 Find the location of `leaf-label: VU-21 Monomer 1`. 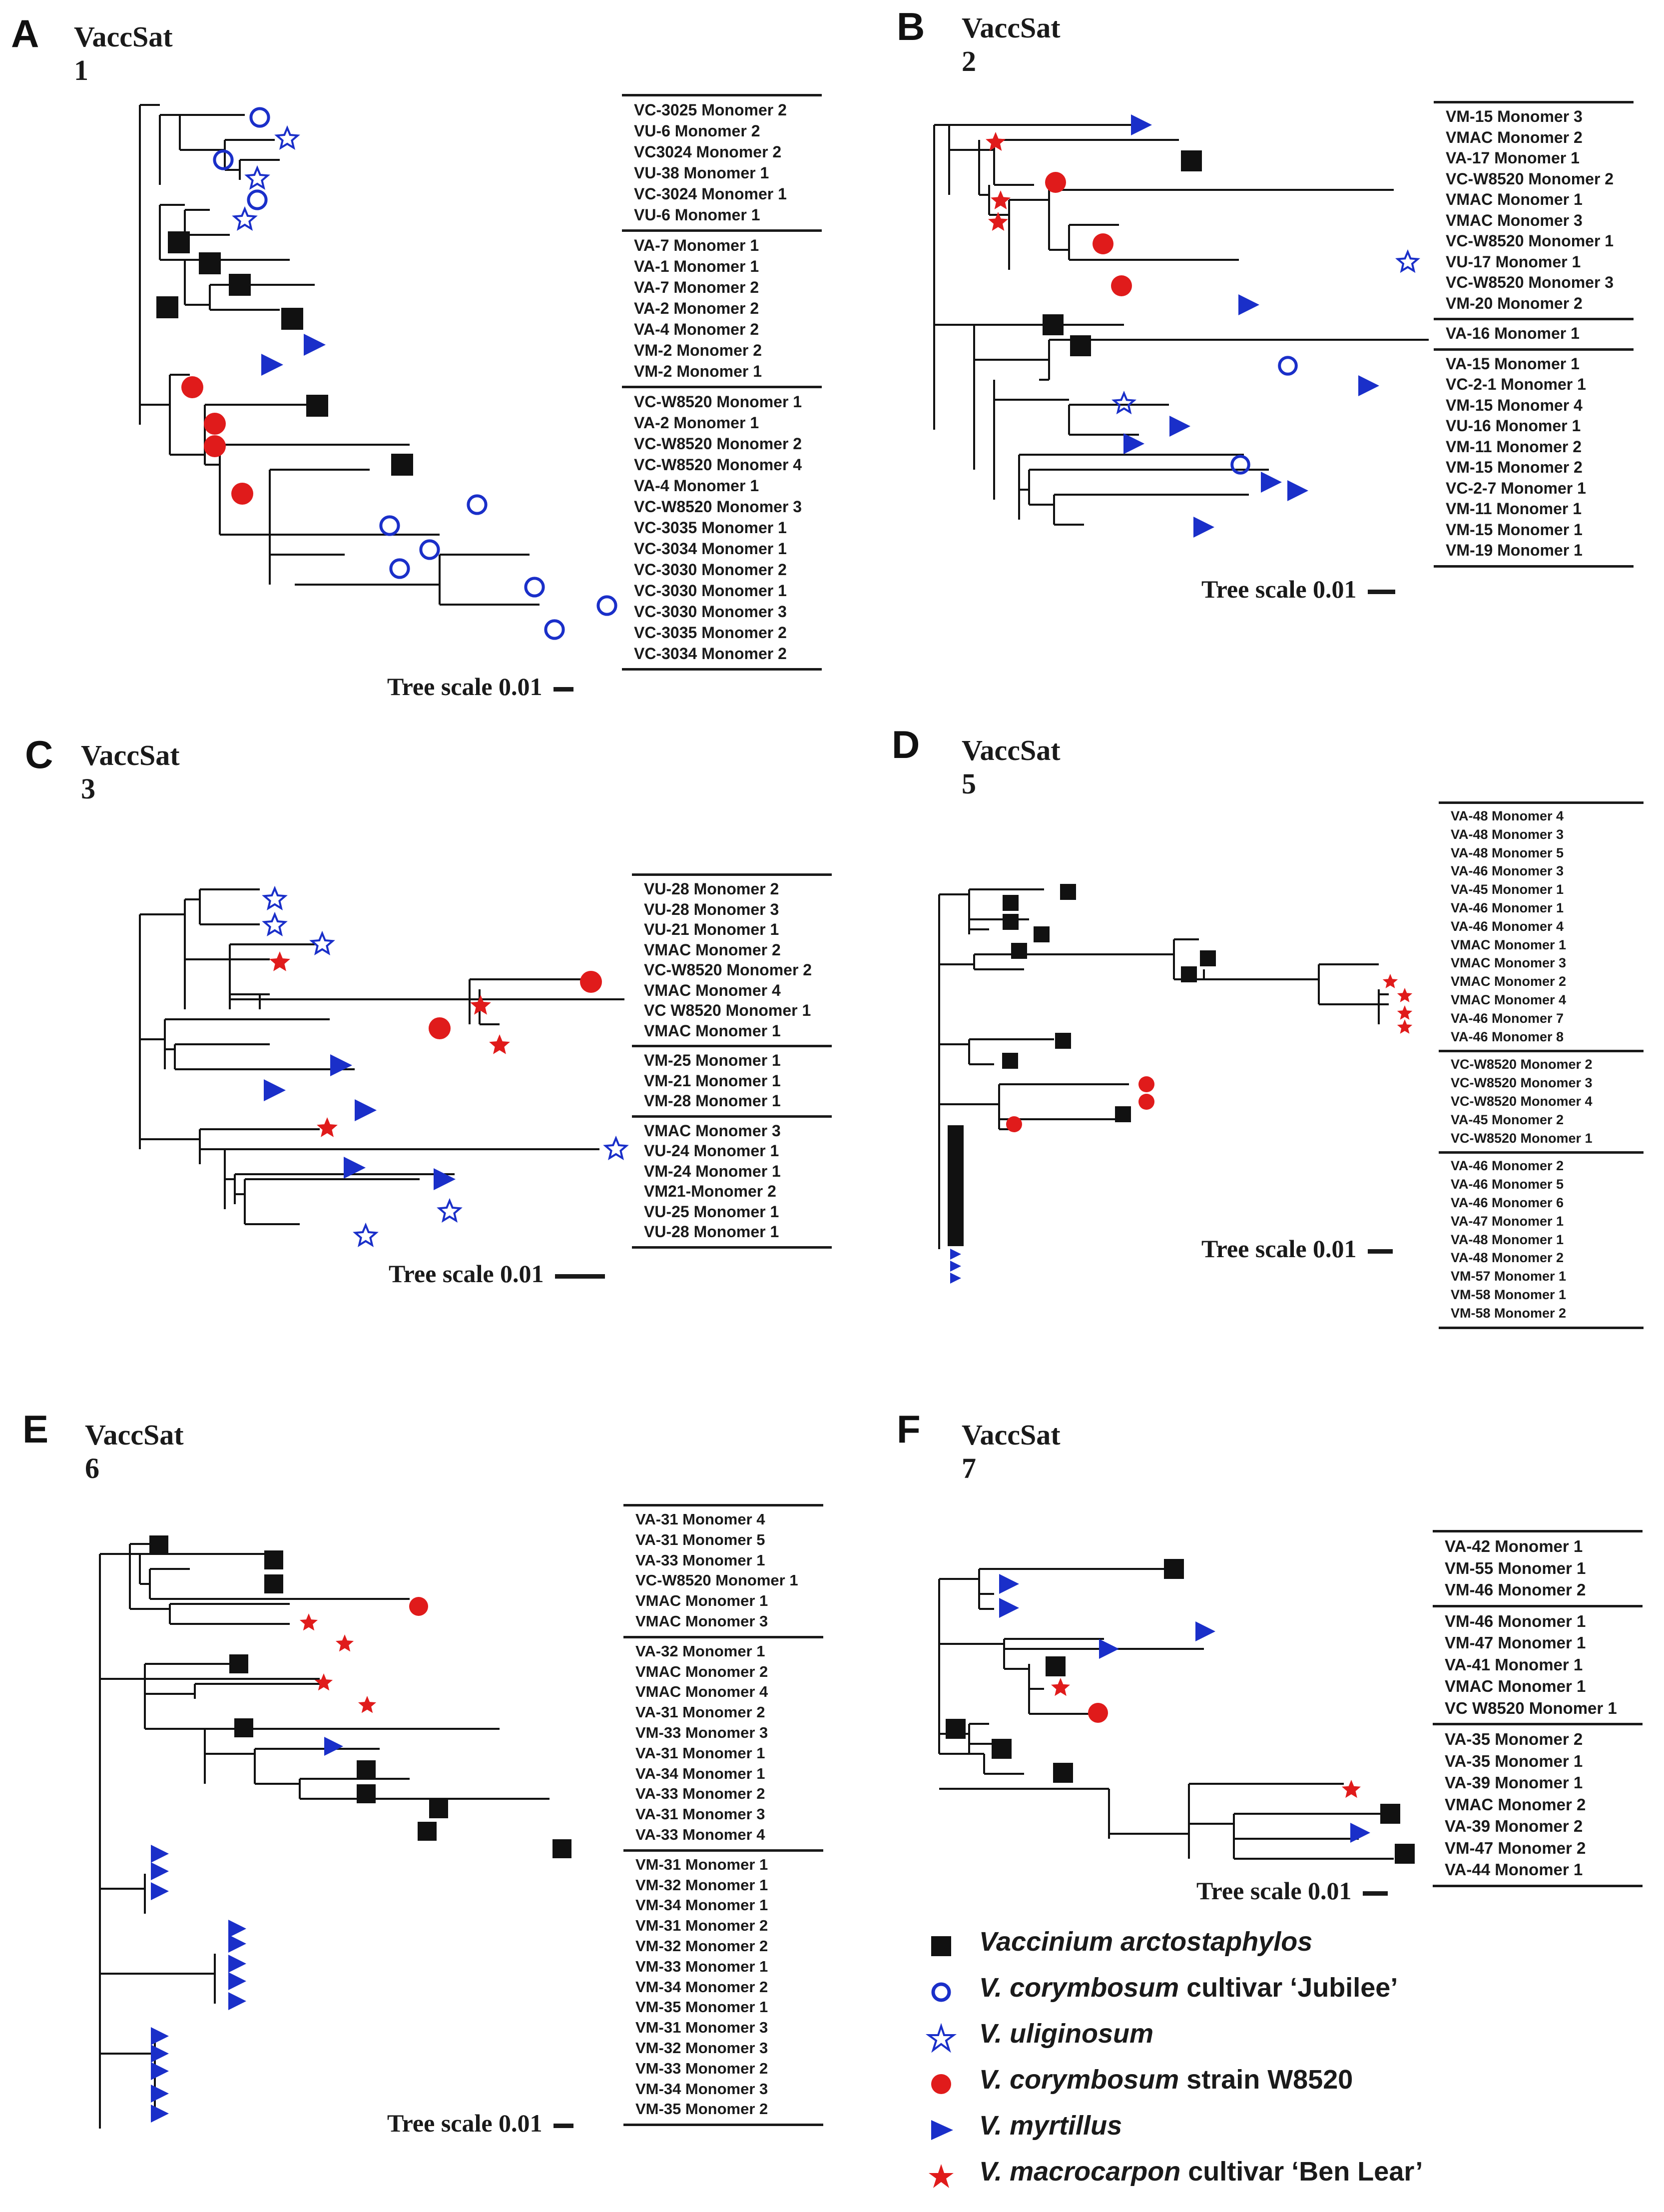

leaf-label: VU-21 Monomer 1 is located at coordinates (711, 929).